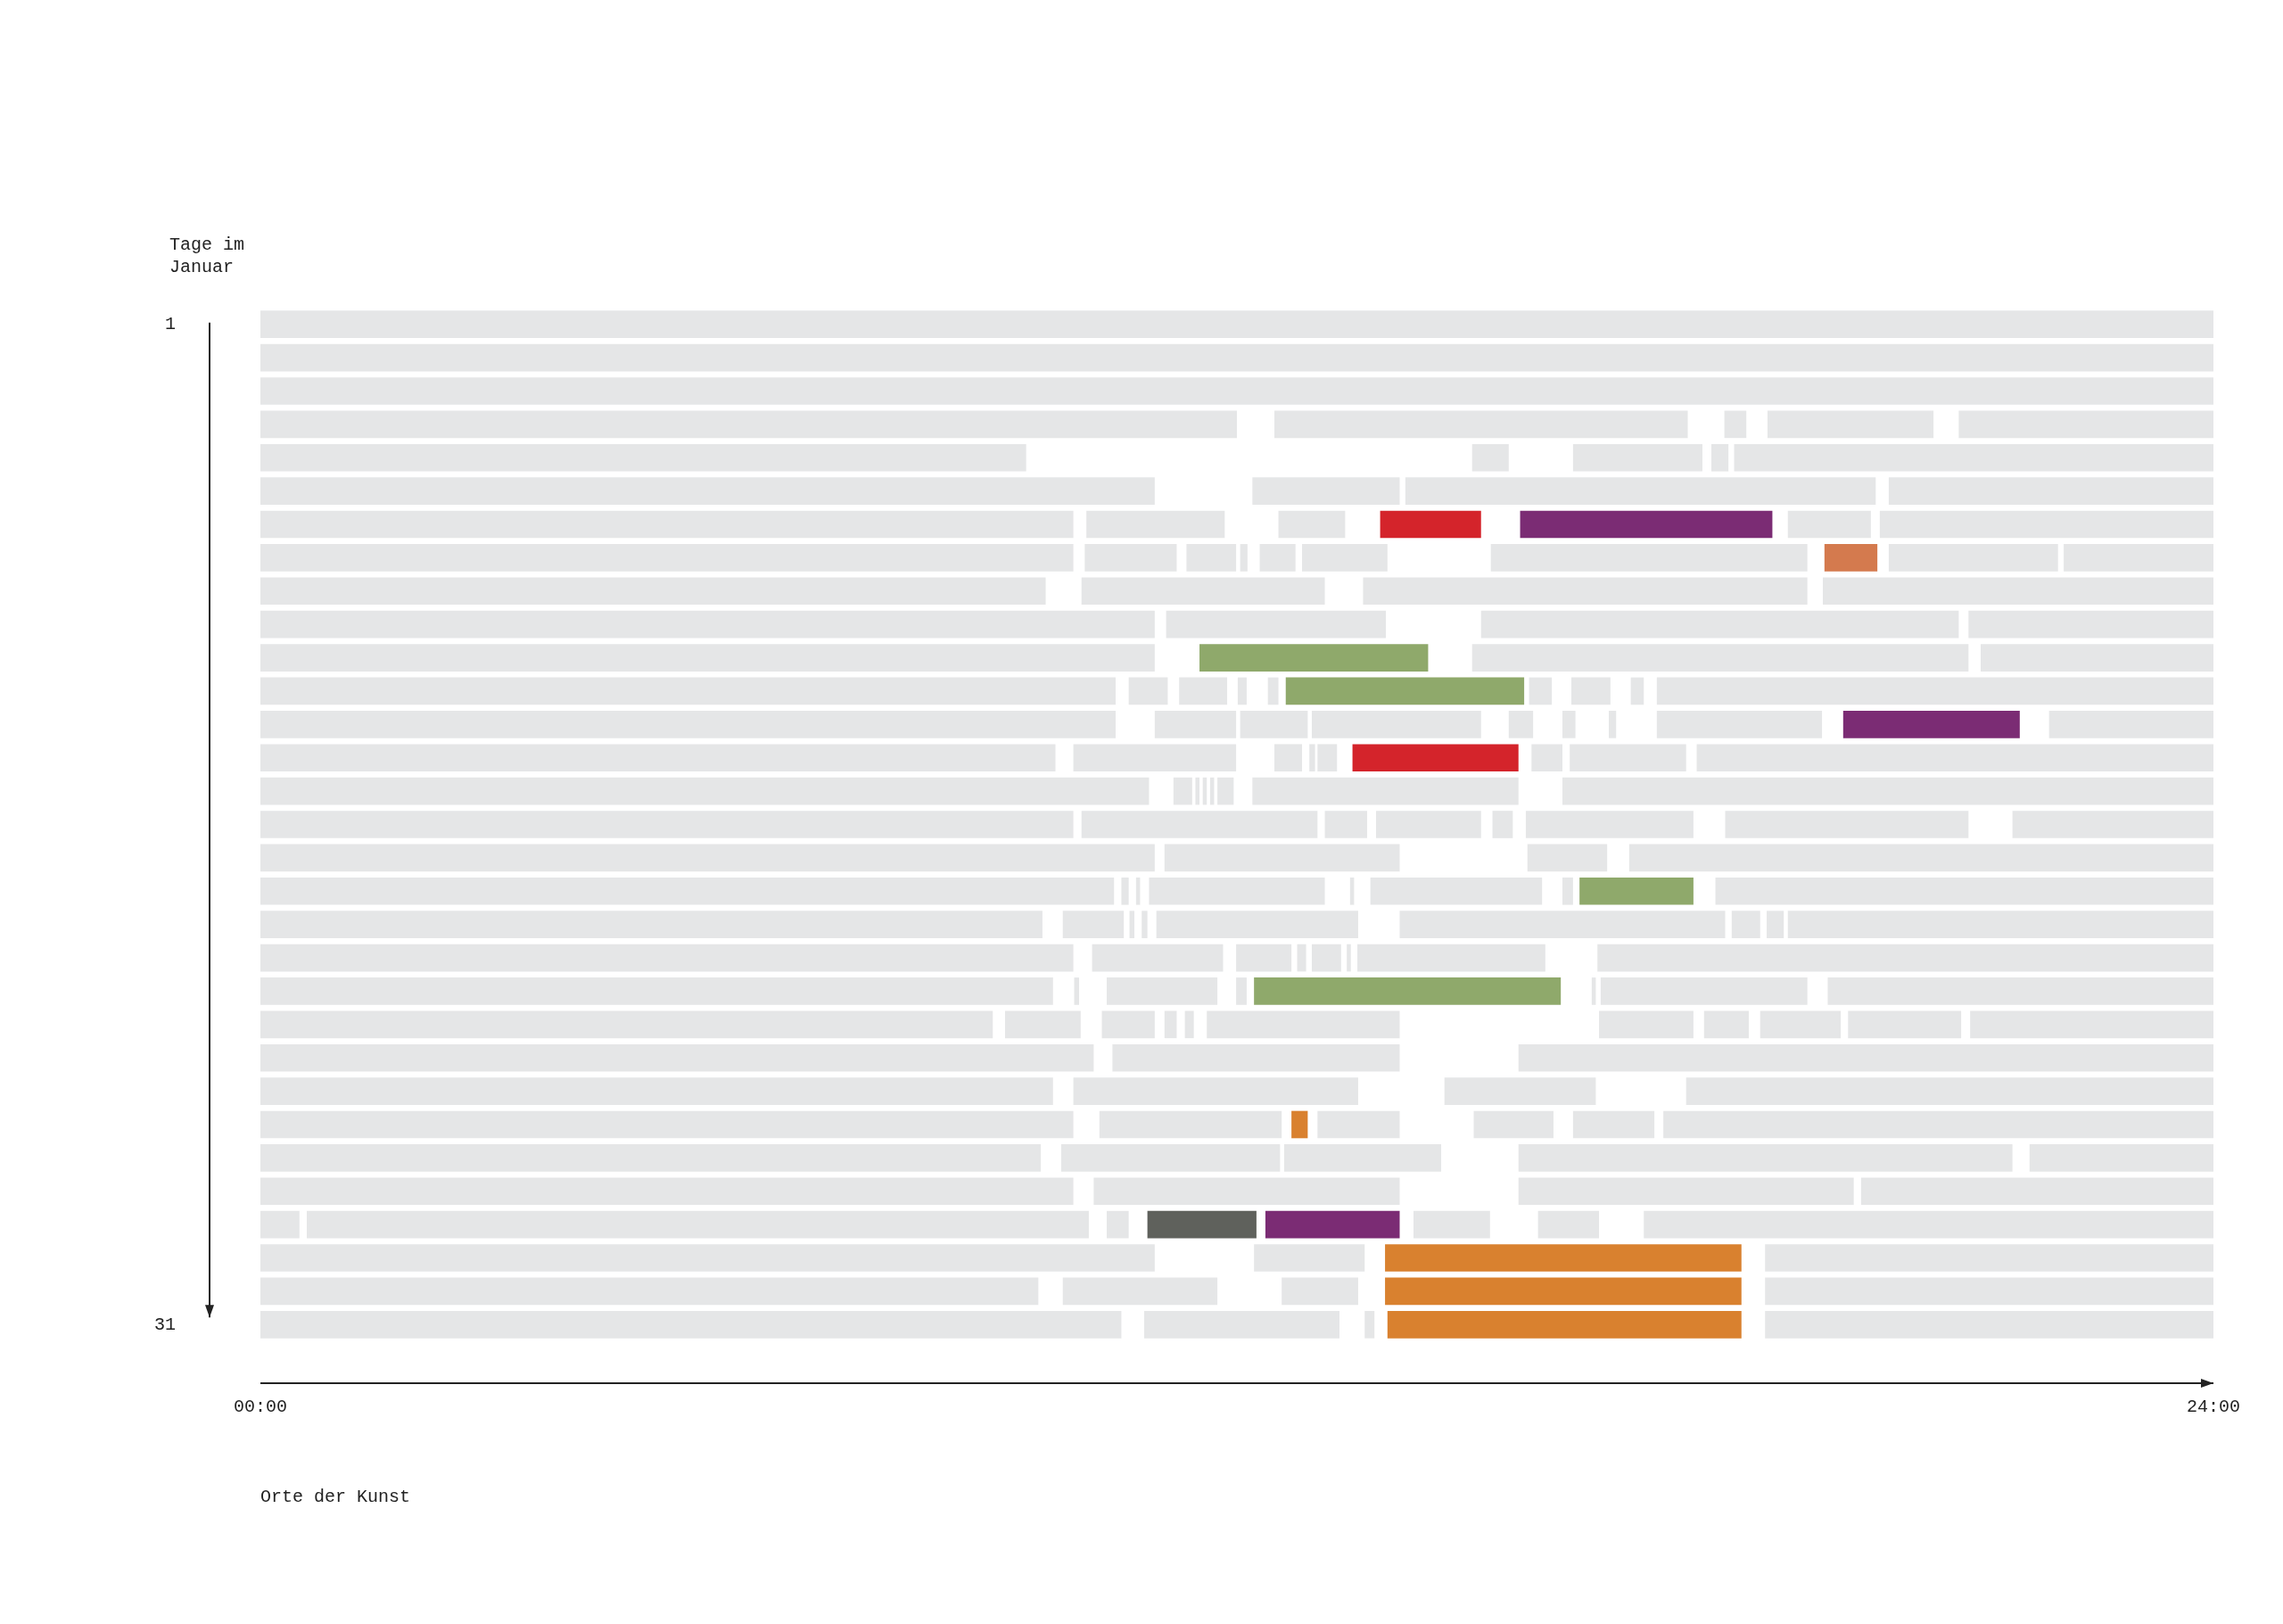  I want to click on x-tick-label: 00:00, so click(260, 1406).